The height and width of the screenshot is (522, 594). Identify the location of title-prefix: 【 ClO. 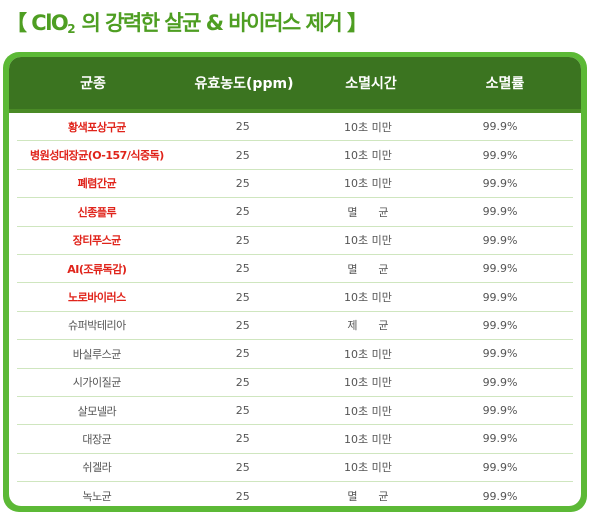
(37, 23).